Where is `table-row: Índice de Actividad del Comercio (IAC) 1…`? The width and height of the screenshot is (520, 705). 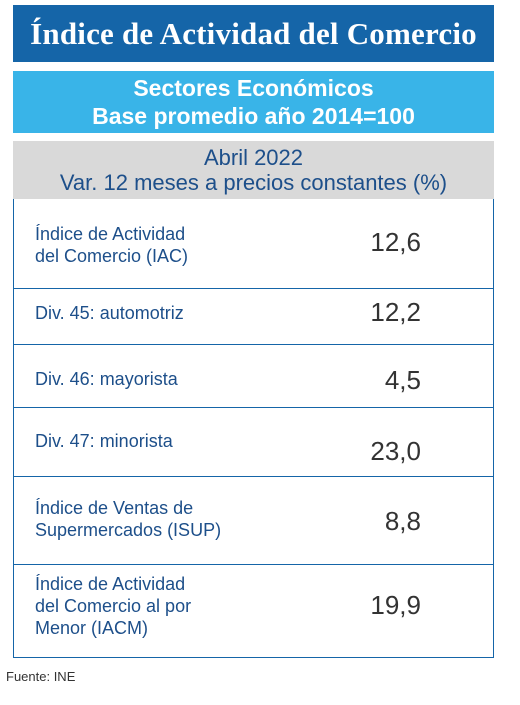
table-row: Índice de Actividad del Comercio (IAC) 1… is located at coordinates (253, 243).